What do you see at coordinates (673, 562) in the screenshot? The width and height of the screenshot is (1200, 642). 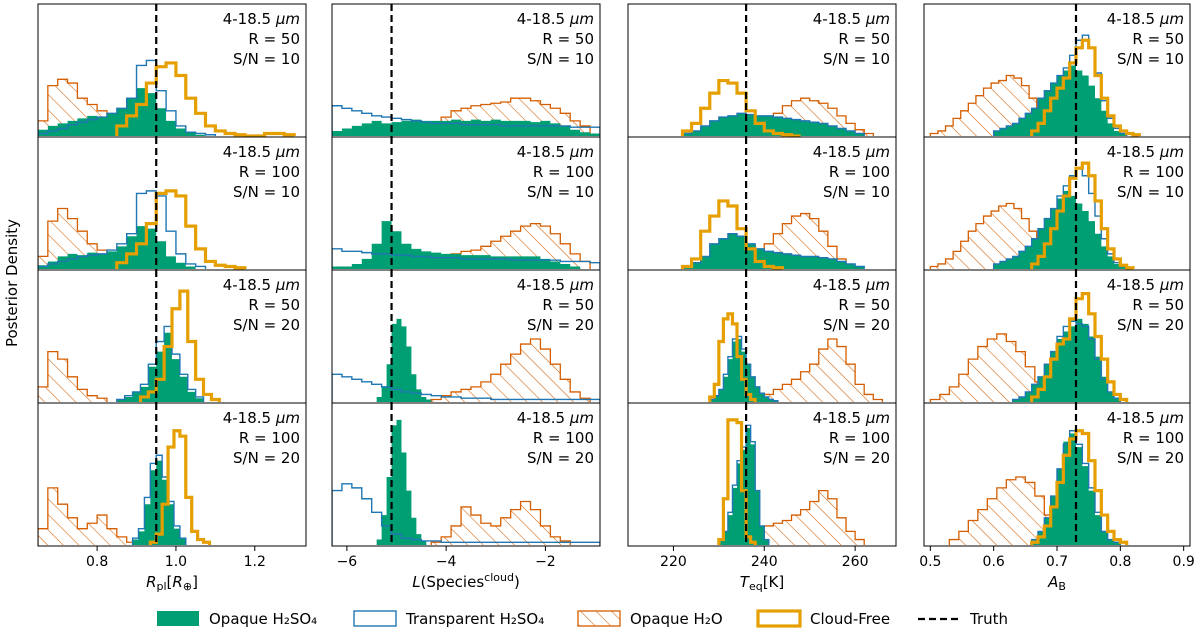 I see `x-tick-label: 220` at bounding box center [673, 562].